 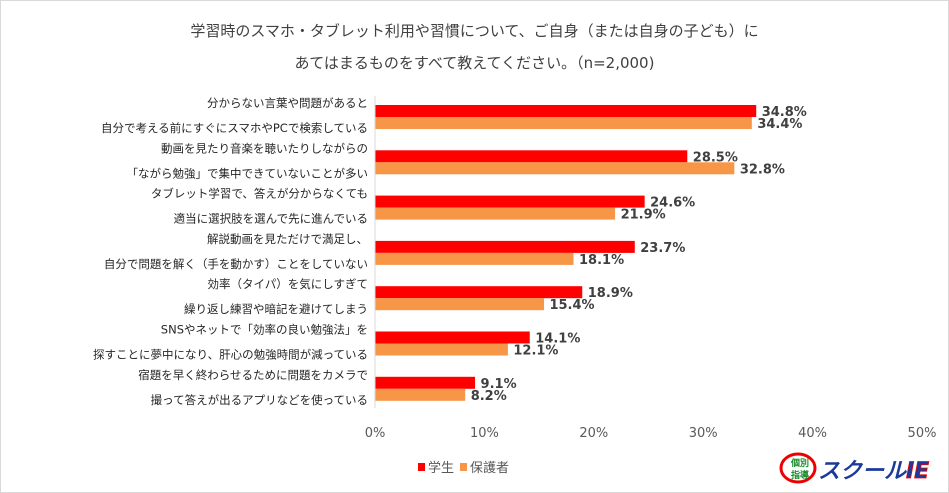 I want to click on data-label: 24.6%, so click(x=672, y=203).